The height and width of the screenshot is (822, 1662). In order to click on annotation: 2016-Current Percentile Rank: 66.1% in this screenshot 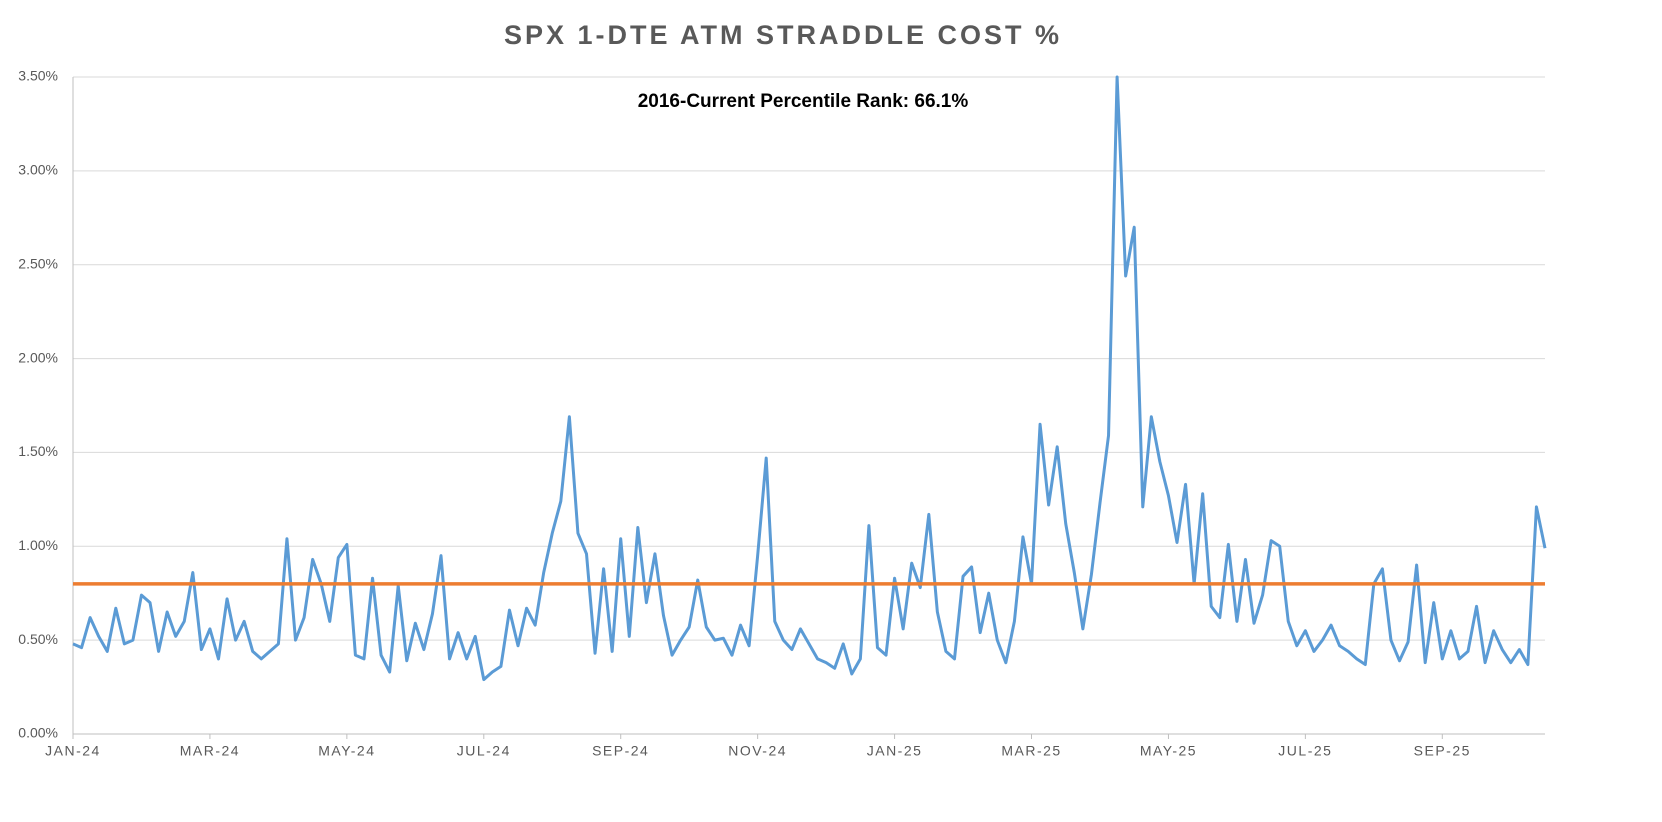, I will do `click(803, 101)`.